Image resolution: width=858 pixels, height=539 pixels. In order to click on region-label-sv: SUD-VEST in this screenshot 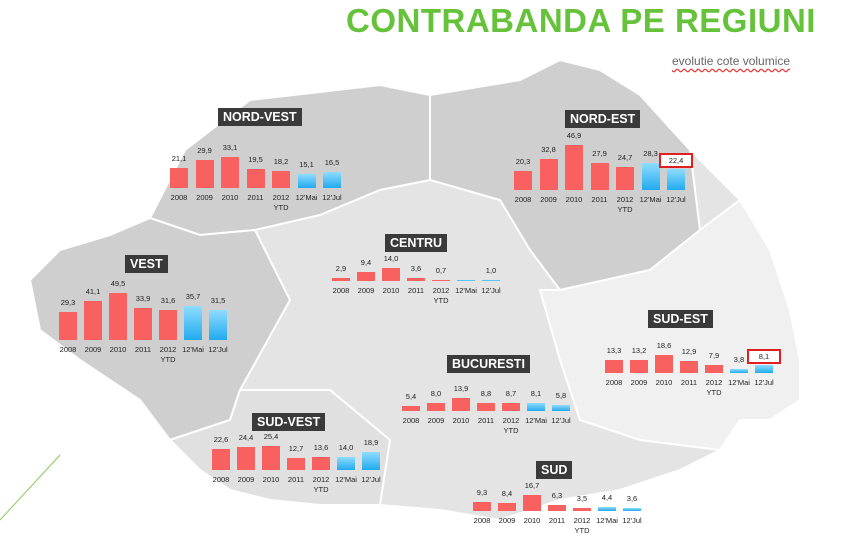, I will do `click(289, 422)`.